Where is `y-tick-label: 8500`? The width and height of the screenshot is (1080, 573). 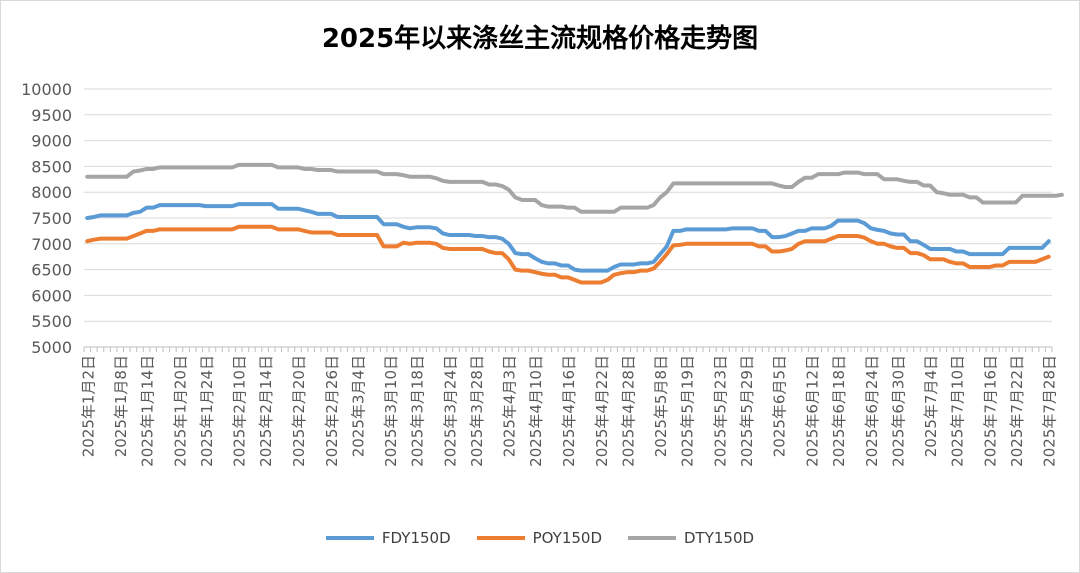
y-tick-label: 8500 is located at coordinates (51, 166).